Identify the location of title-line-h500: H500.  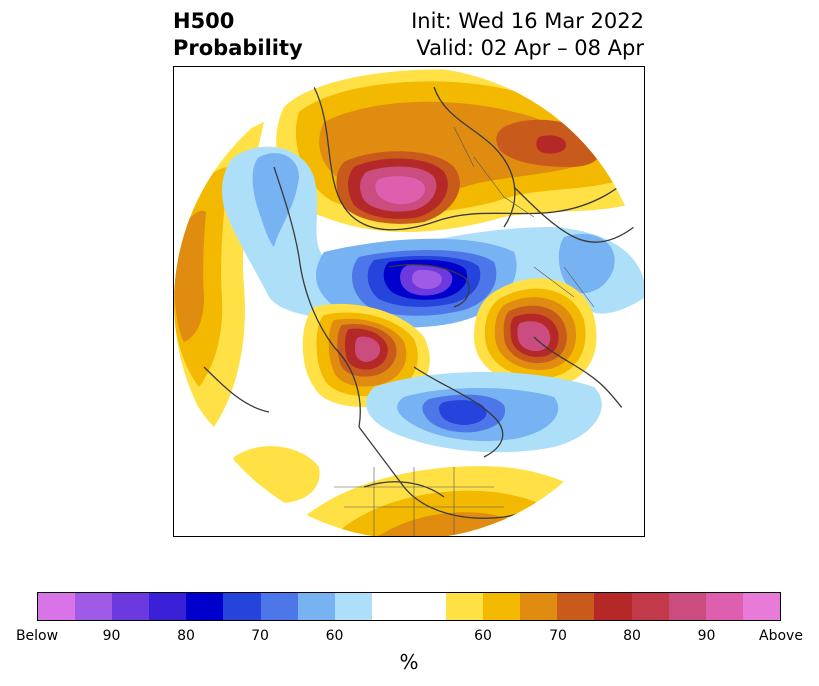
(204, 21).